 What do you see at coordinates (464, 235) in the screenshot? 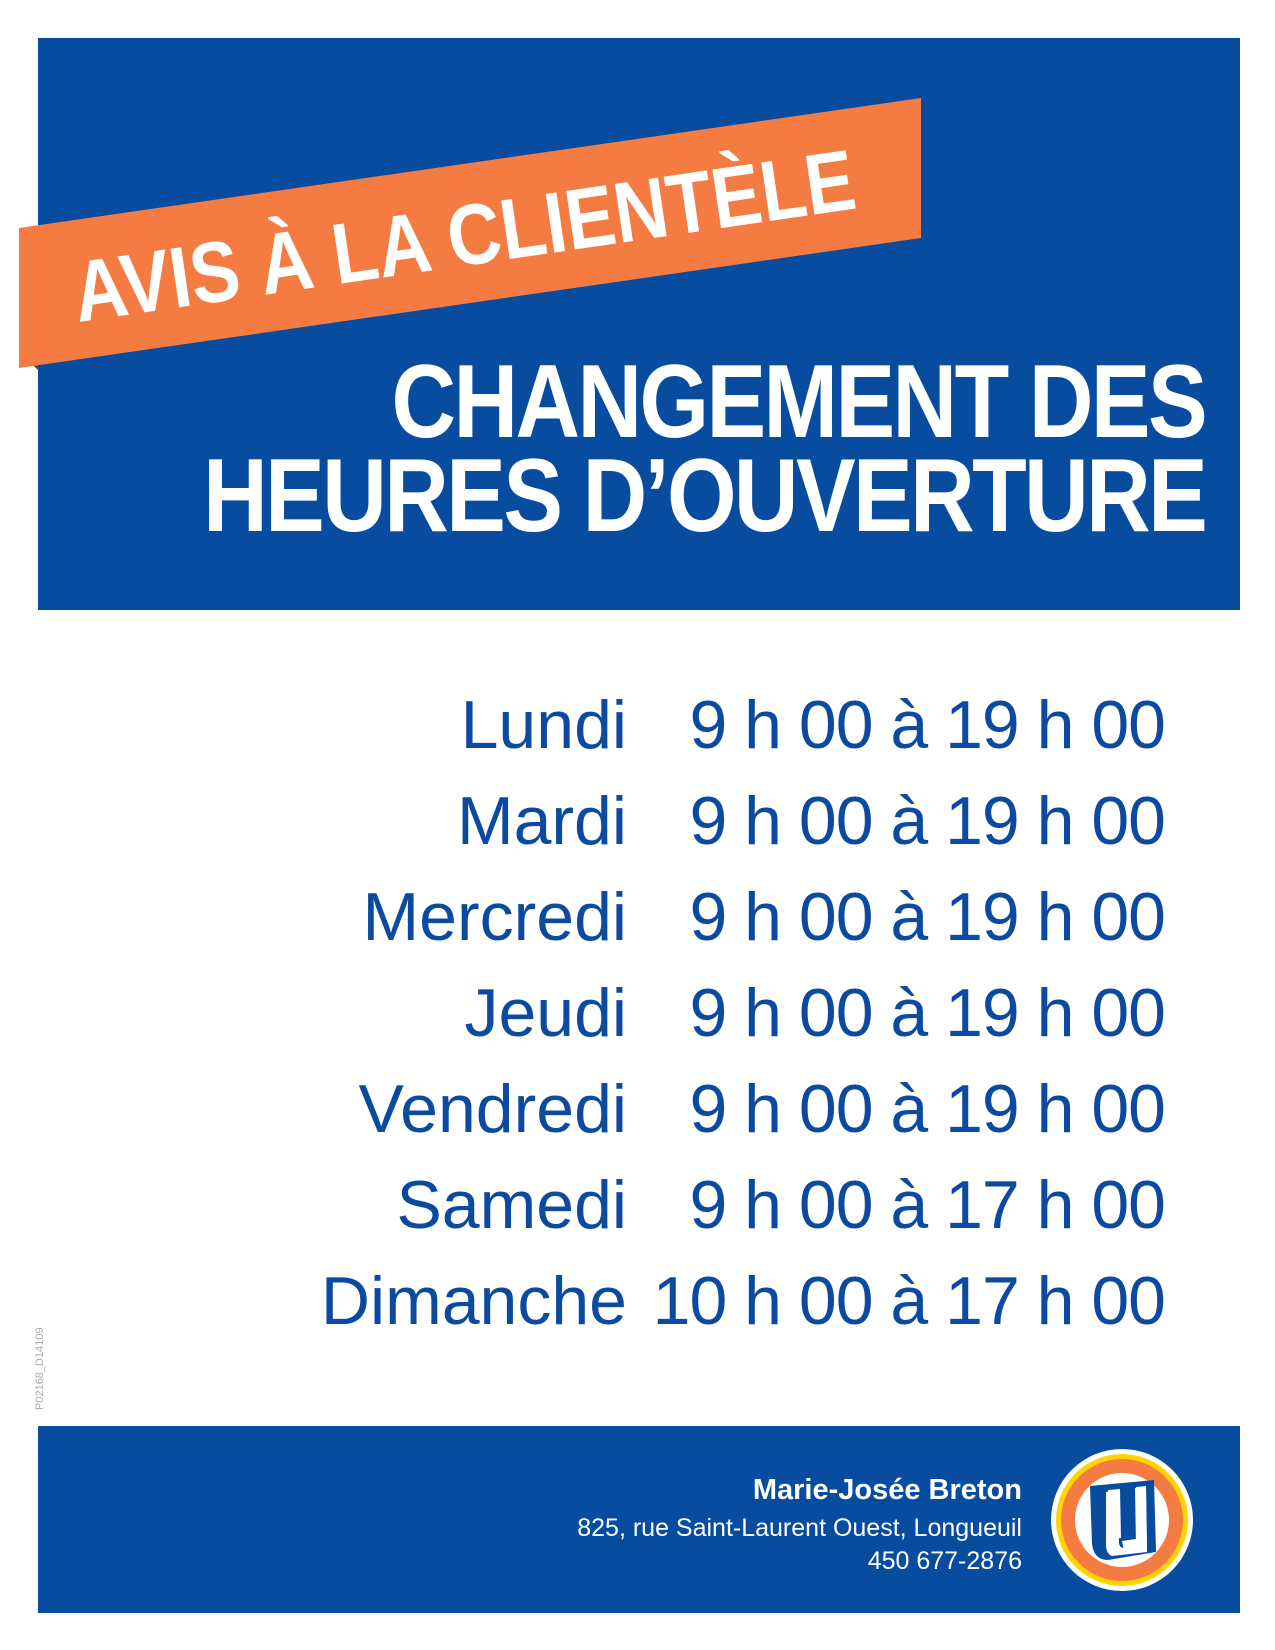
I see `banner-label: AVIS À LA CLIENTÈLE` at bounding box center [464, 235].